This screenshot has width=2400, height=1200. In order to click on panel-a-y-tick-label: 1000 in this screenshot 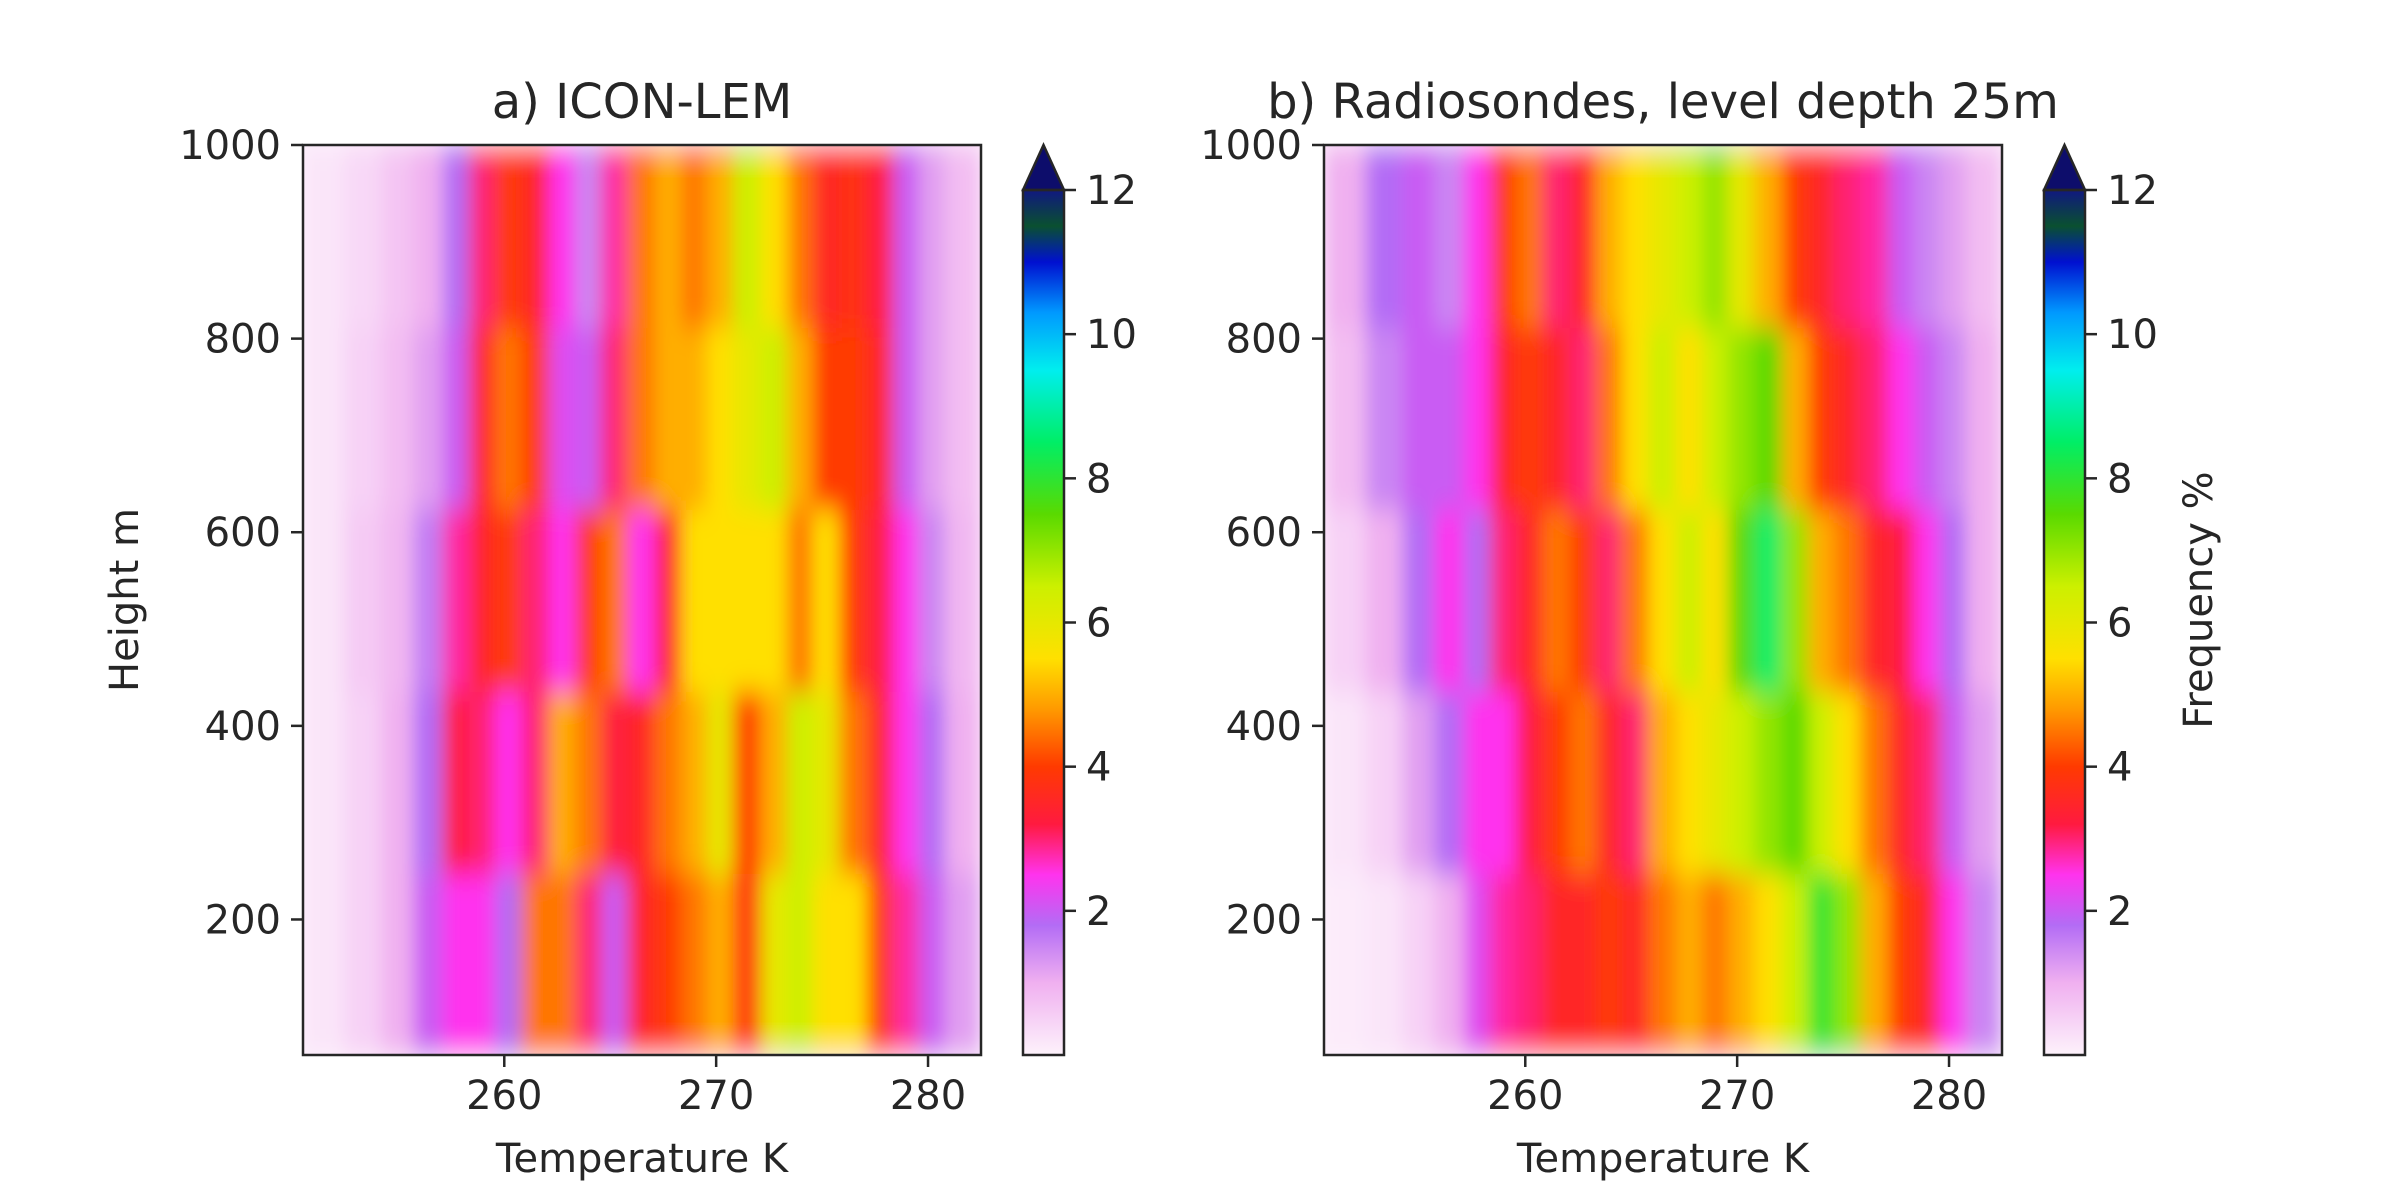, I will do `click(230, 146)`.